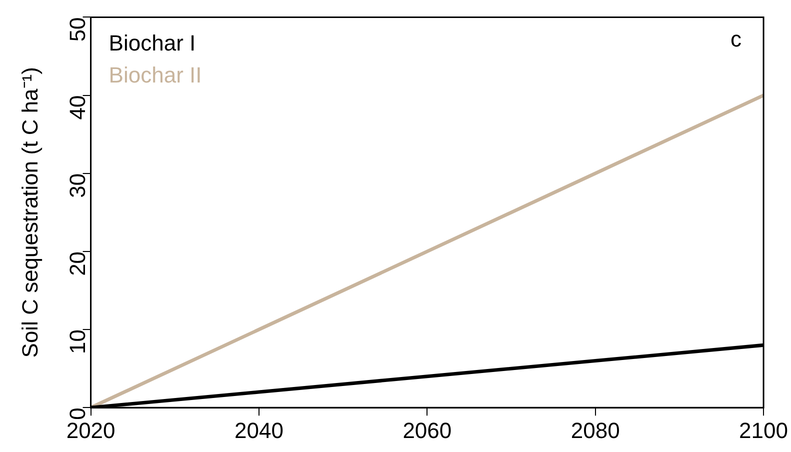 This screenshot has height=452, width=791. What do you see at coordinates (736, 39) in the screenshot?
I see `annotation: c` at bounding box center [736, 39].